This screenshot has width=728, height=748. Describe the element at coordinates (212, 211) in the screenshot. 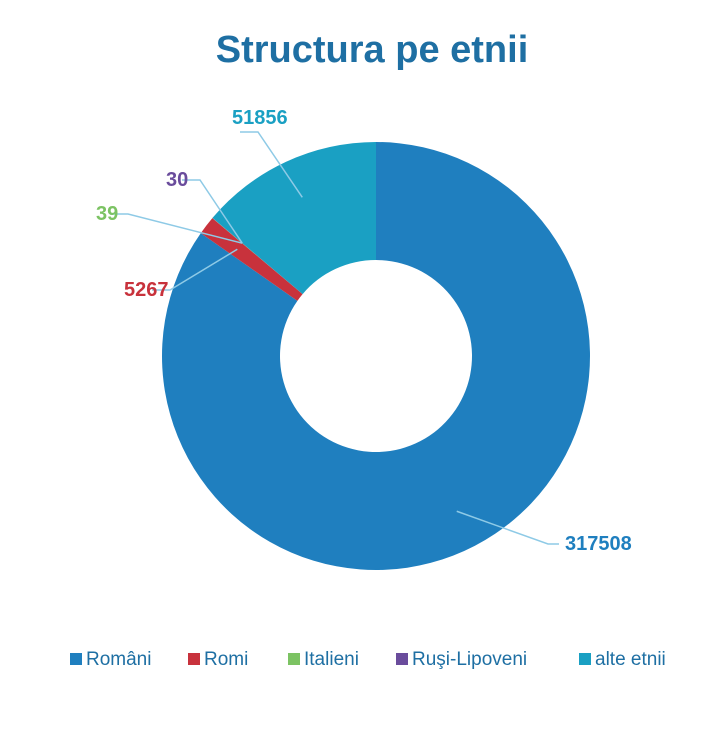

I see `leader-line-rusi-lipoveni` at that location.